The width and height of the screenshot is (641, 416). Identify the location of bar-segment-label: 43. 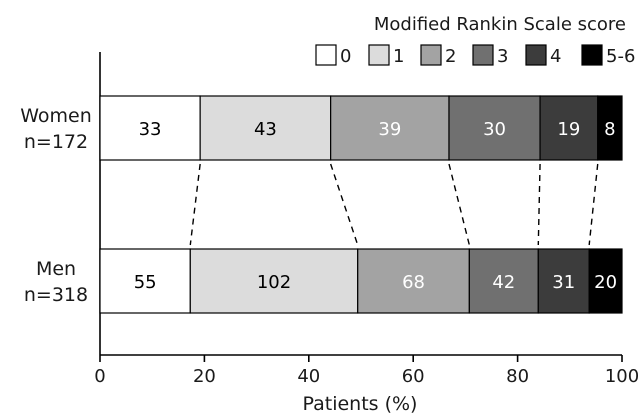
(265, 129).